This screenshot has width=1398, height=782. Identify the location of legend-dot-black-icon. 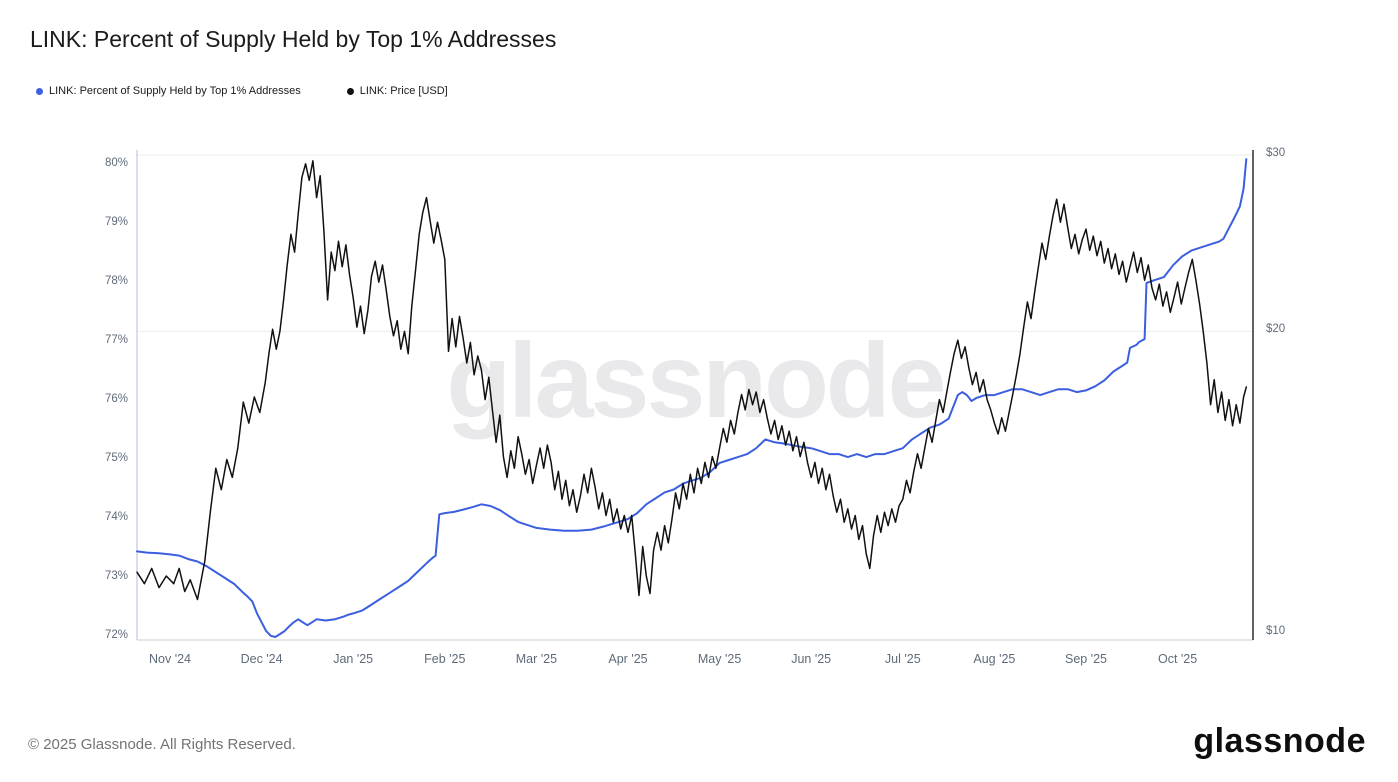
(350, 91).